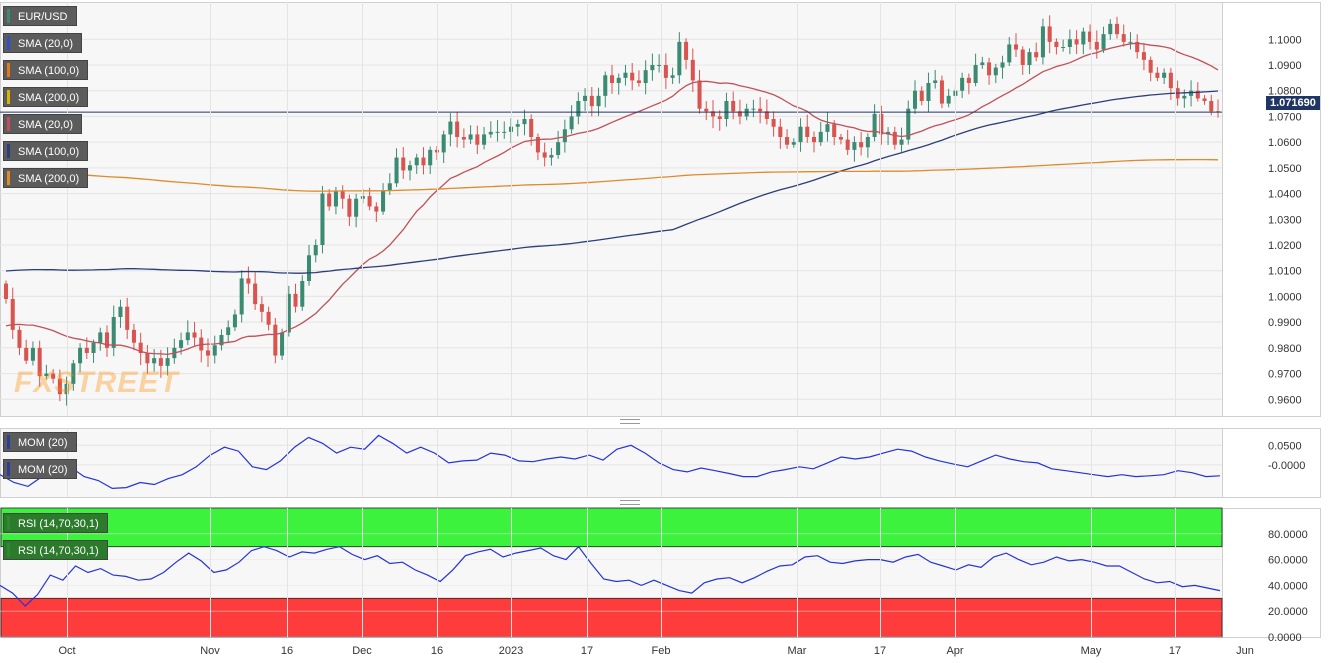 This screenshot has height=663, width=1331. What do you see at coordinates (43, 470) in the screenshot?
I see `legend-label: MOM (20)` at bounding box center [43, 470].